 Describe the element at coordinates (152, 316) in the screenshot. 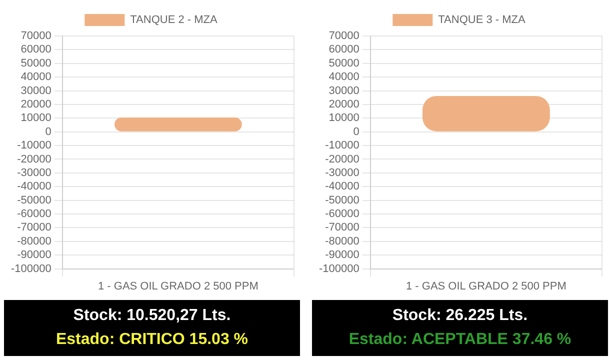

I see `text: Stock: 10.520,27 Lts.` at that location.